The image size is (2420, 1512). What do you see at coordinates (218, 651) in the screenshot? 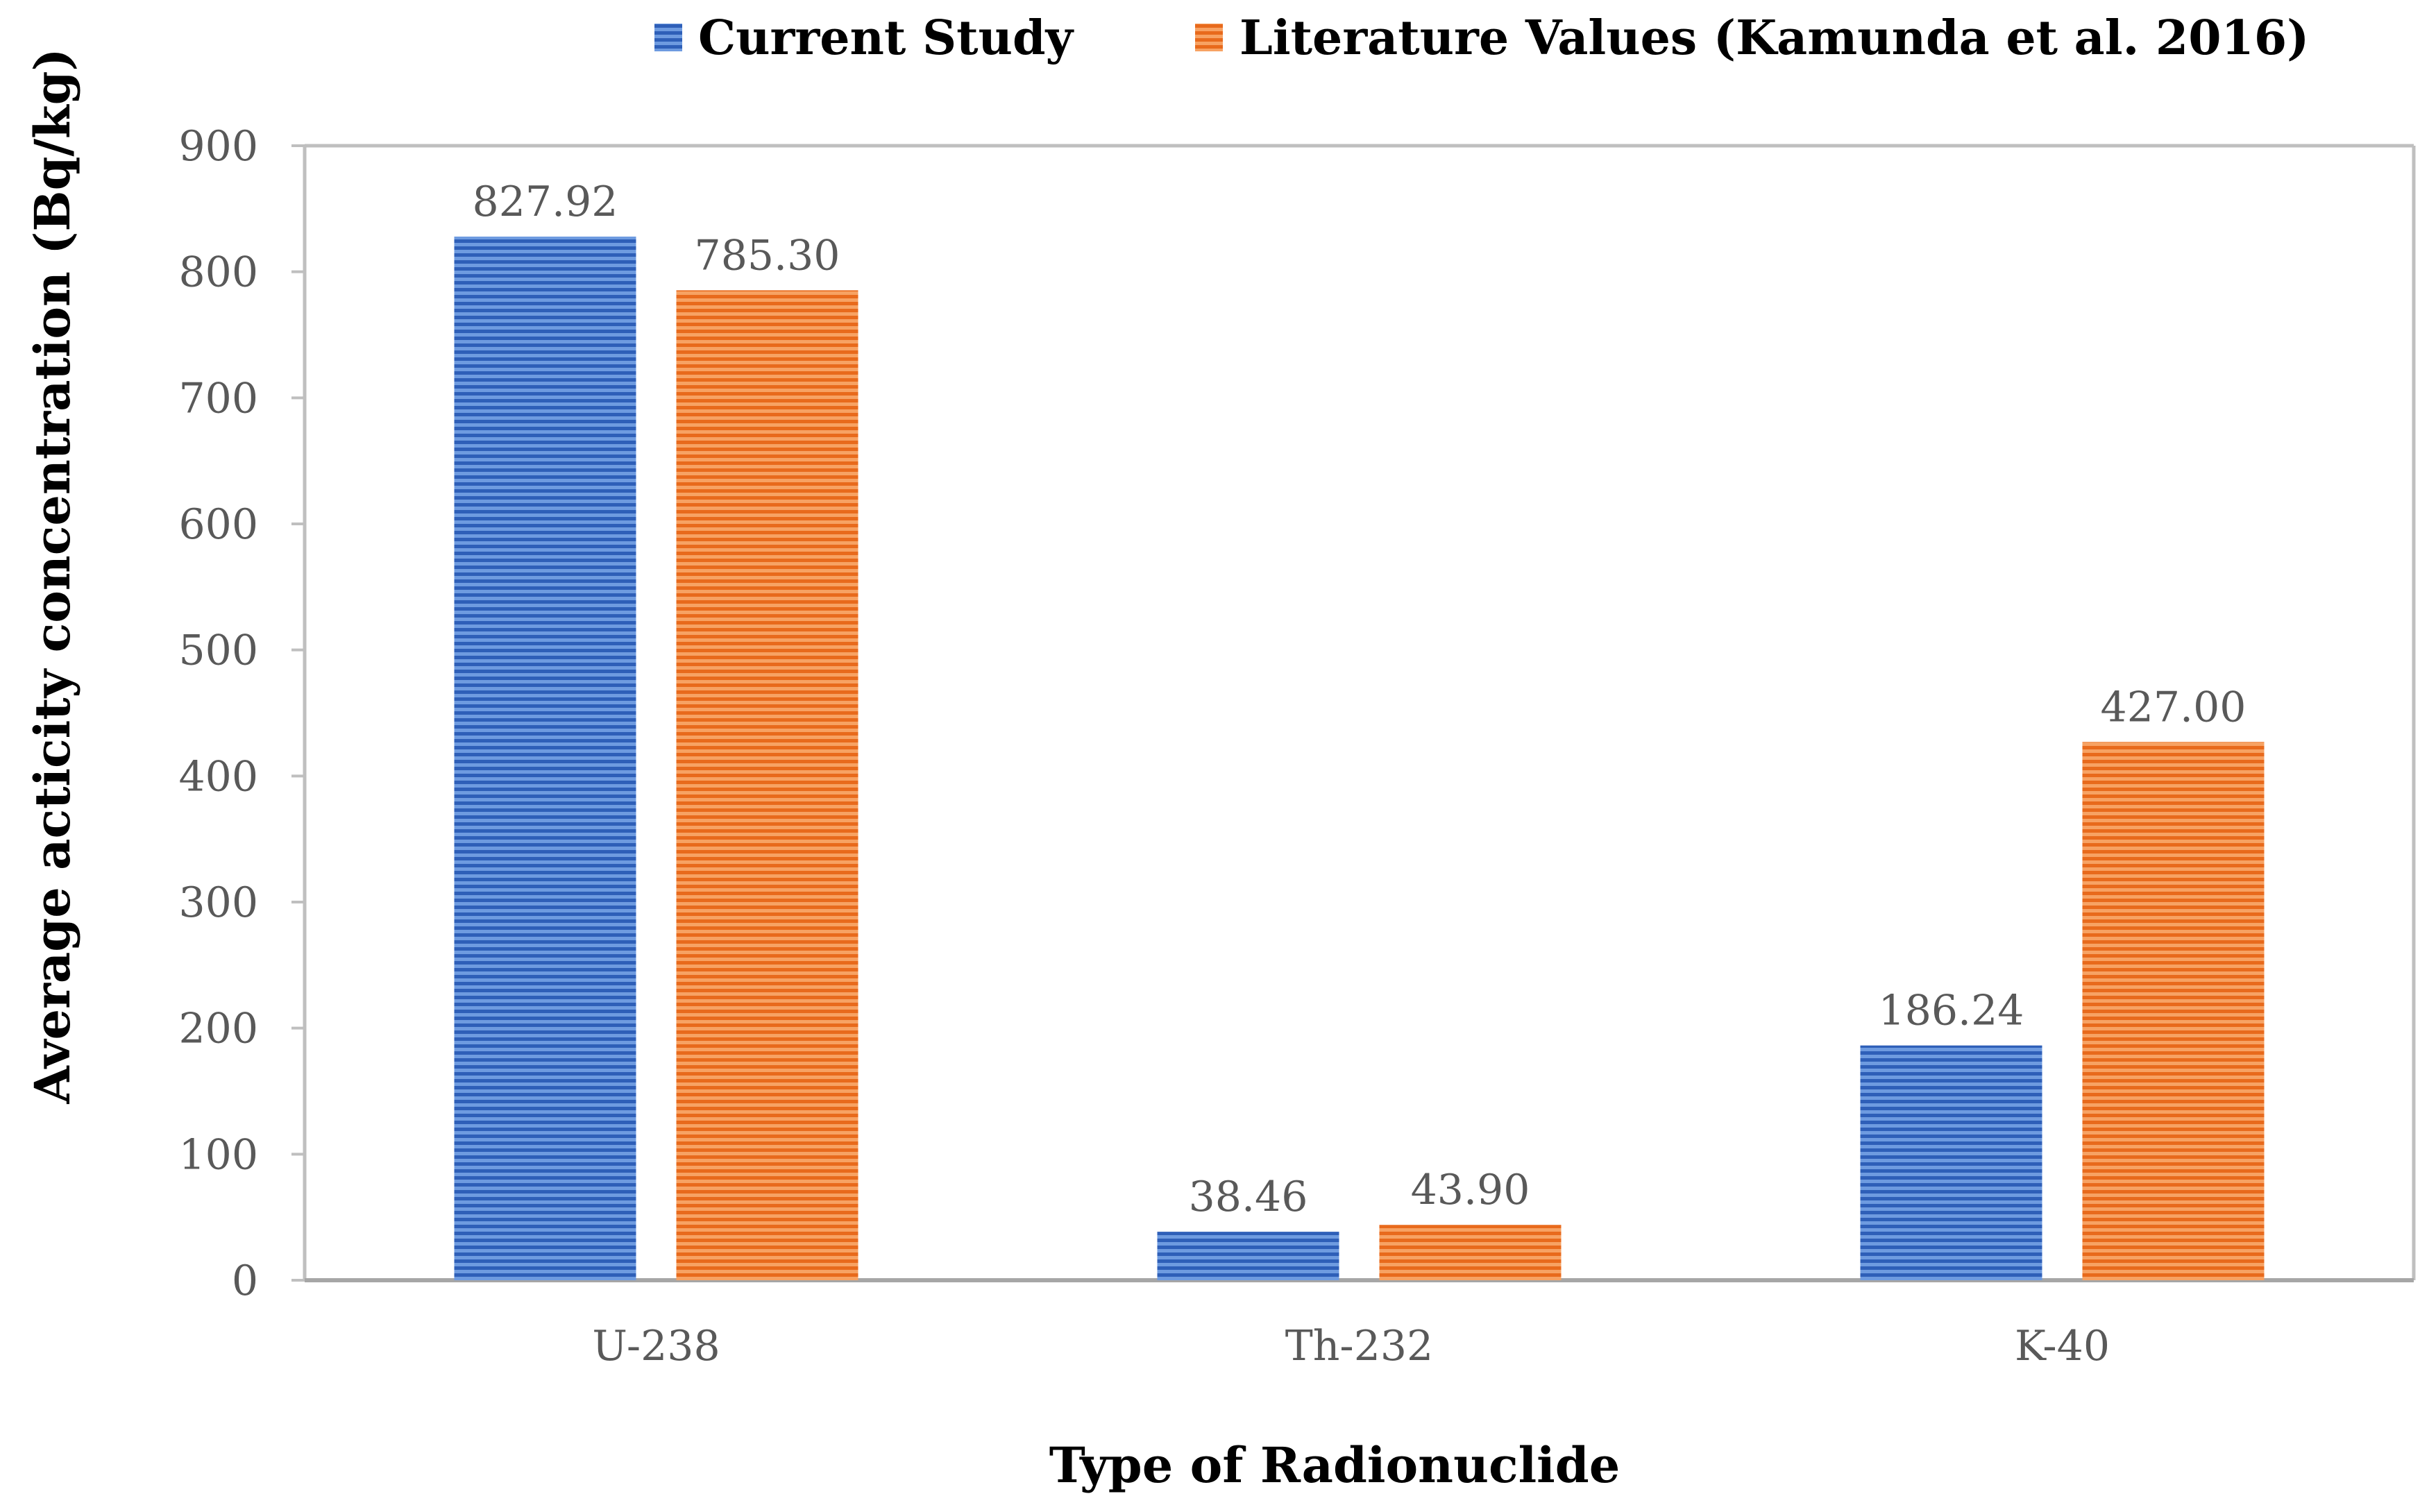
I see `y-tick-label: 500` at bounding box center [218, 651].